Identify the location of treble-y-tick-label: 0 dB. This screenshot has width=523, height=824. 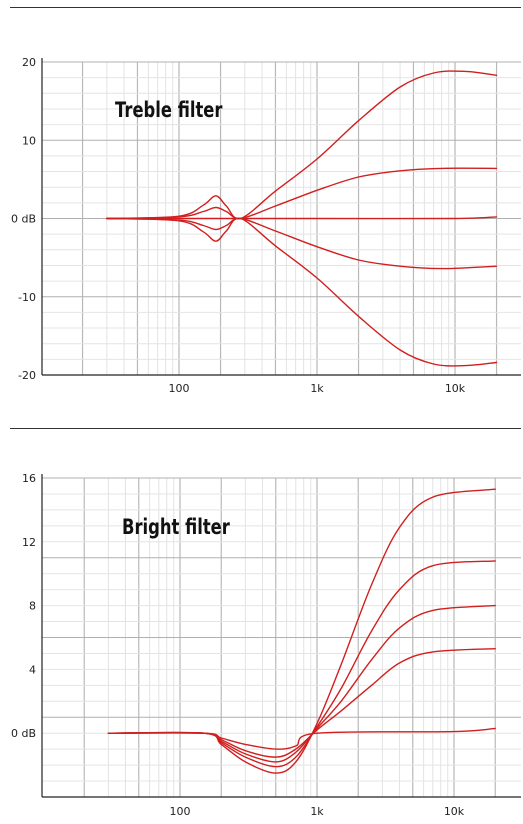
(23, 219).